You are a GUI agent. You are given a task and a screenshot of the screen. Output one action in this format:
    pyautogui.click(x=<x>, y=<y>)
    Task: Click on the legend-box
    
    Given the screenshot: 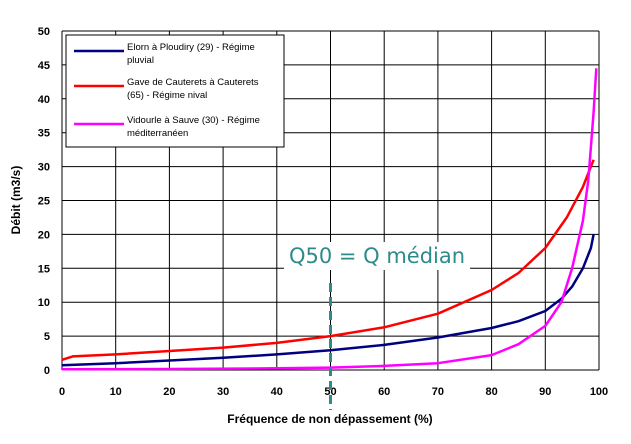 What is the action you would take?
    pyautogui.click(x=175, y=91)
    